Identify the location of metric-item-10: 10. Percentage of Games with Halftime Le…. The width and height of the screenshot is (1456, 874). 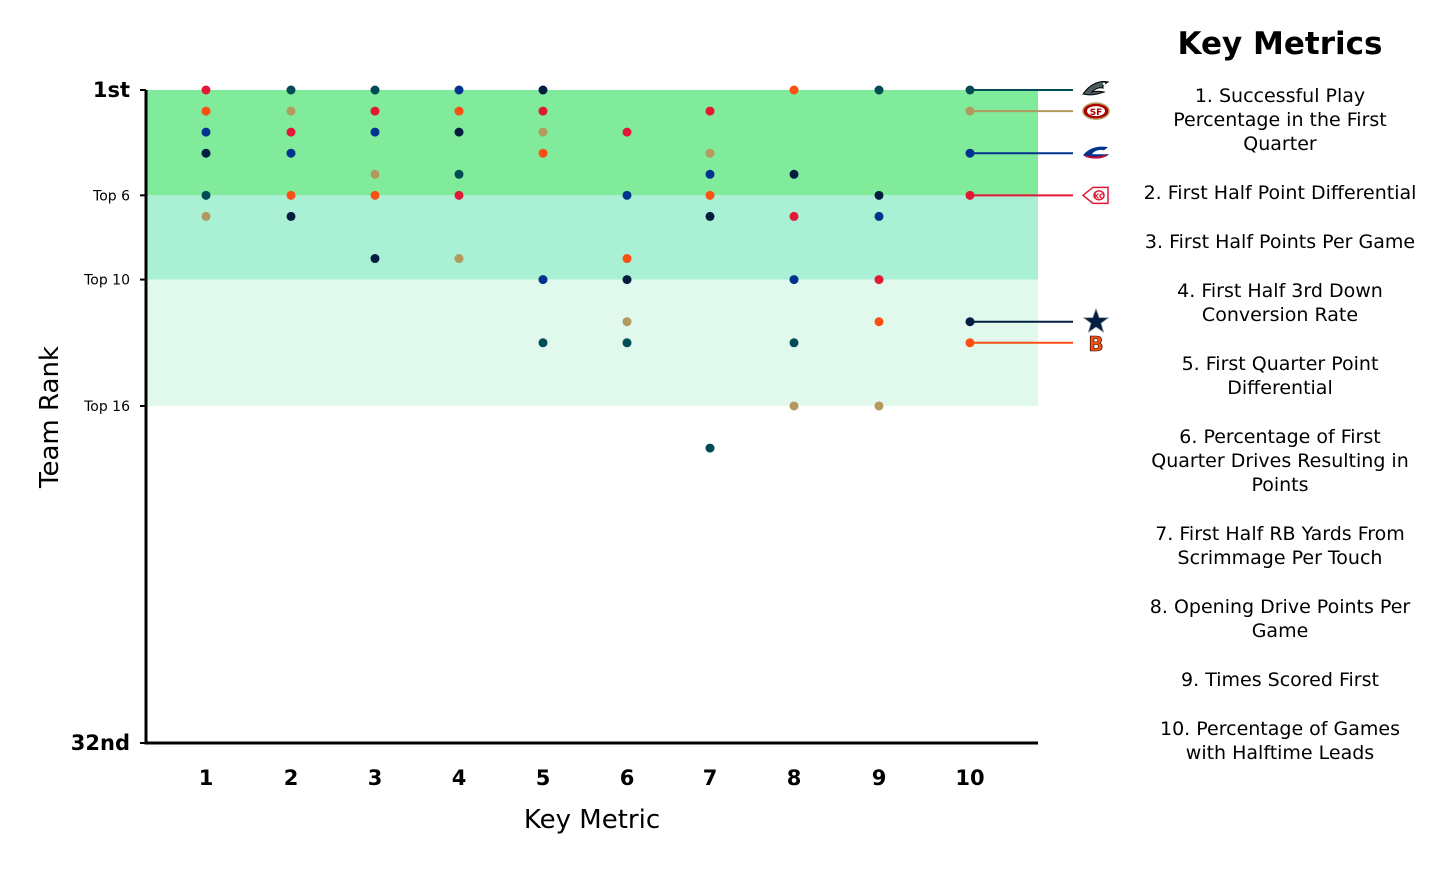
(1280, 741).